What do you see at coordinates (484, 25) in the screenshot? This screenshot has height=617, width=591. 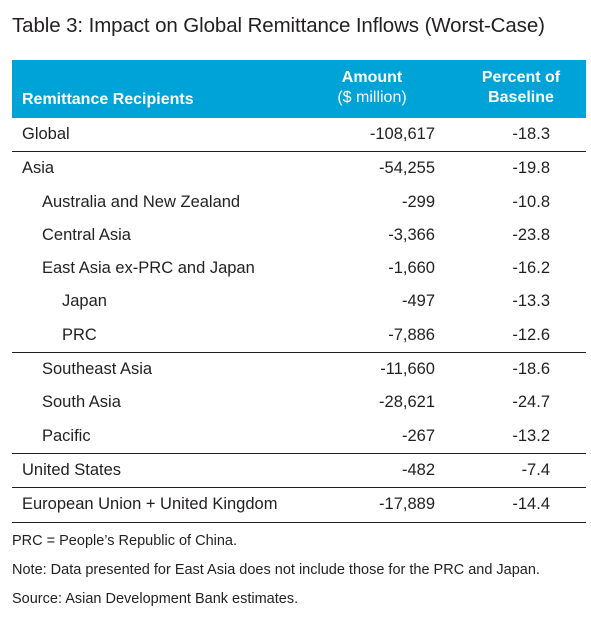 I see `table-title-sub: (Worst-Case)` at bounding box center [484, 25].